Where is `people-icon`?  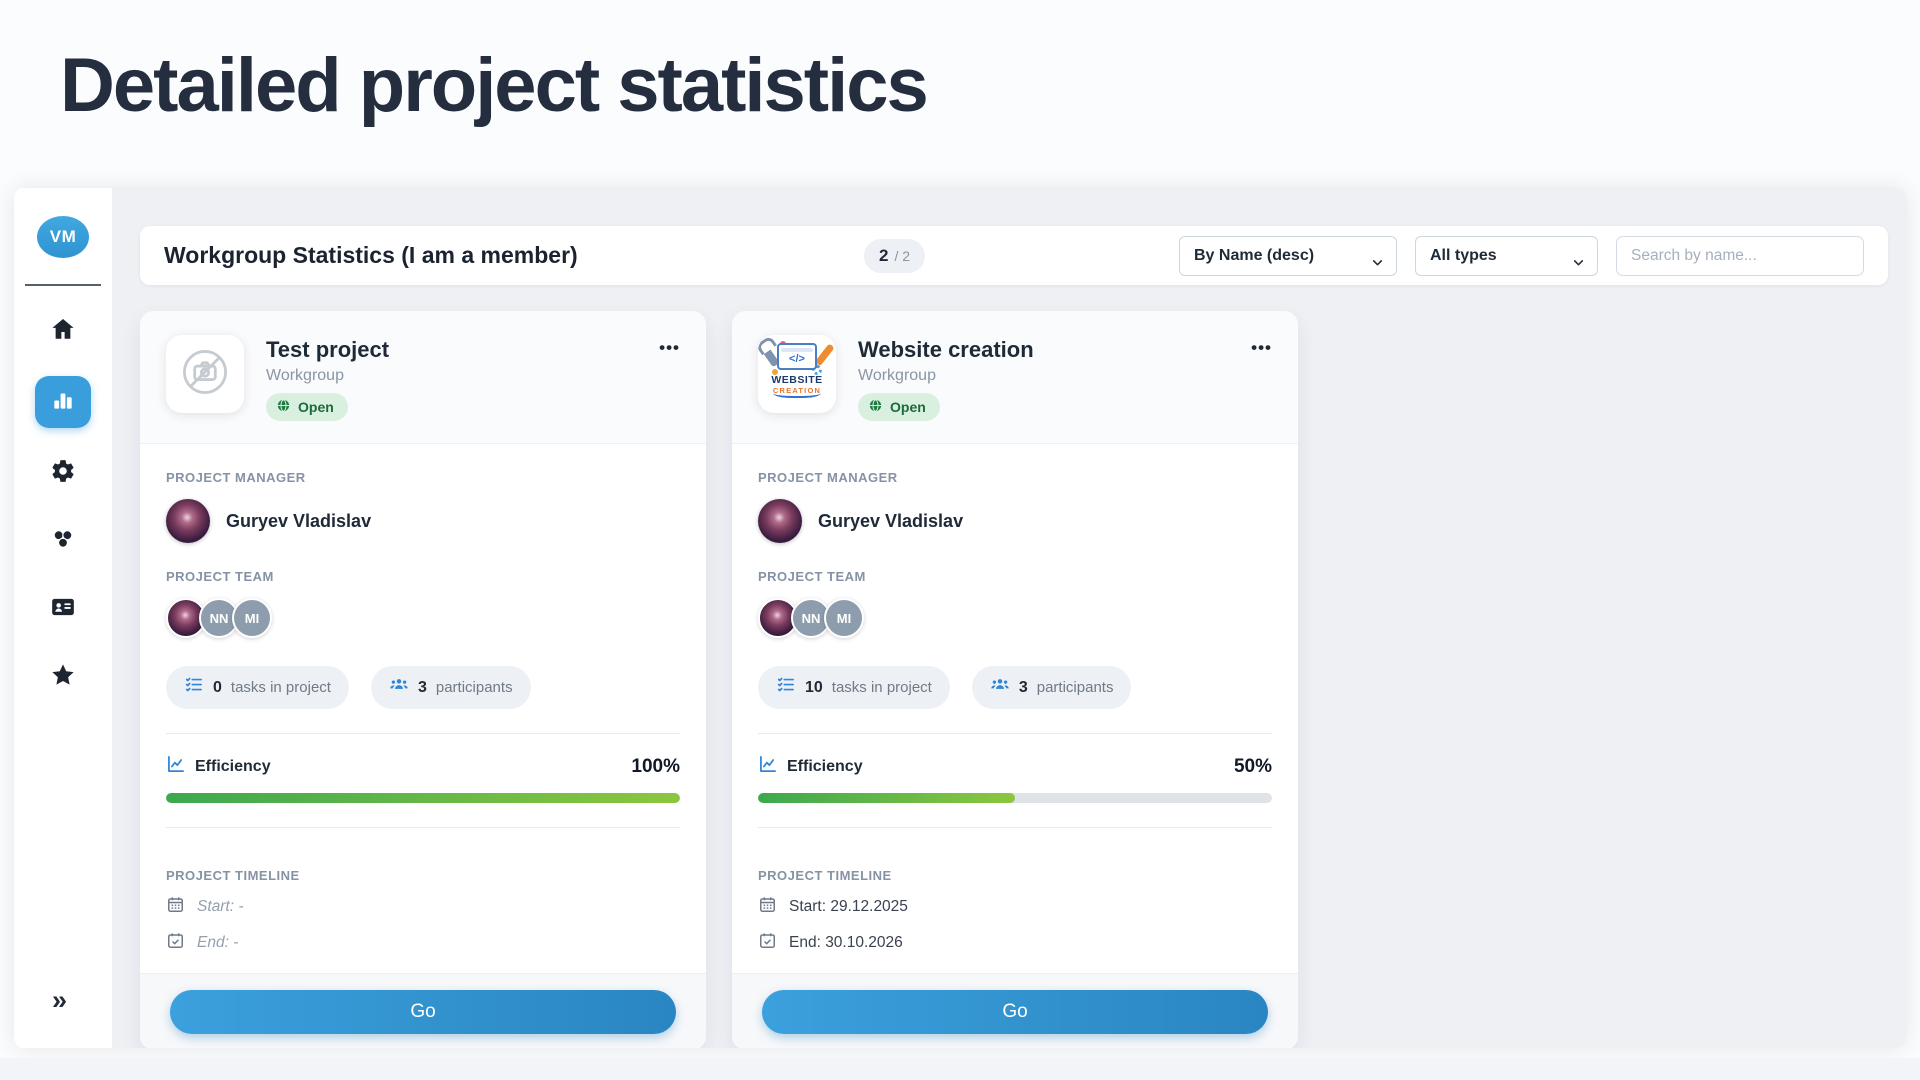
people-icon is located at coordinates (399, 687).